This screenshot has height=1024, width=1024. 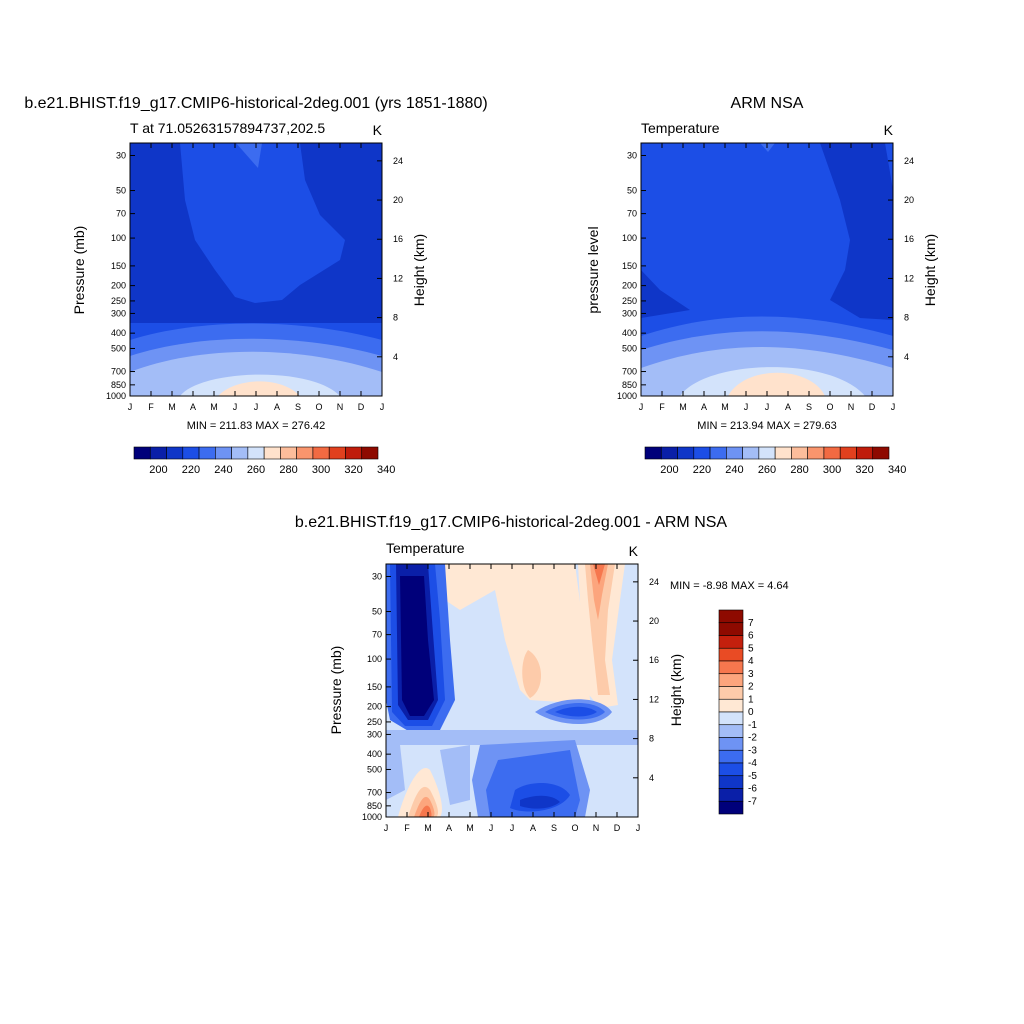 What do you see at coordinates (374, 793) in the screenshot?
I see `y-tick-label: 700` at bounding box center [374, 793].